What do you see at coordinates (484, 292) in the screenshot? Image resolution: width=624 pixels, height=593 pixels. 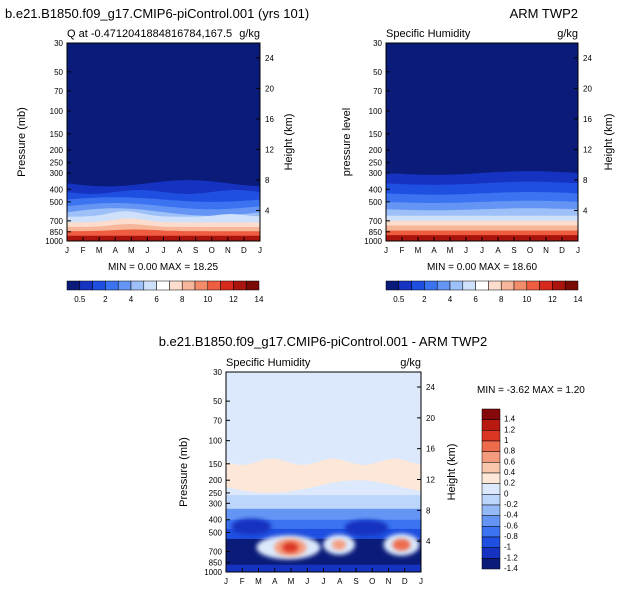 I see `panel2-colorbar: 0.5 2 4 6 8 10 12 14` at bounding box center [484, 292].